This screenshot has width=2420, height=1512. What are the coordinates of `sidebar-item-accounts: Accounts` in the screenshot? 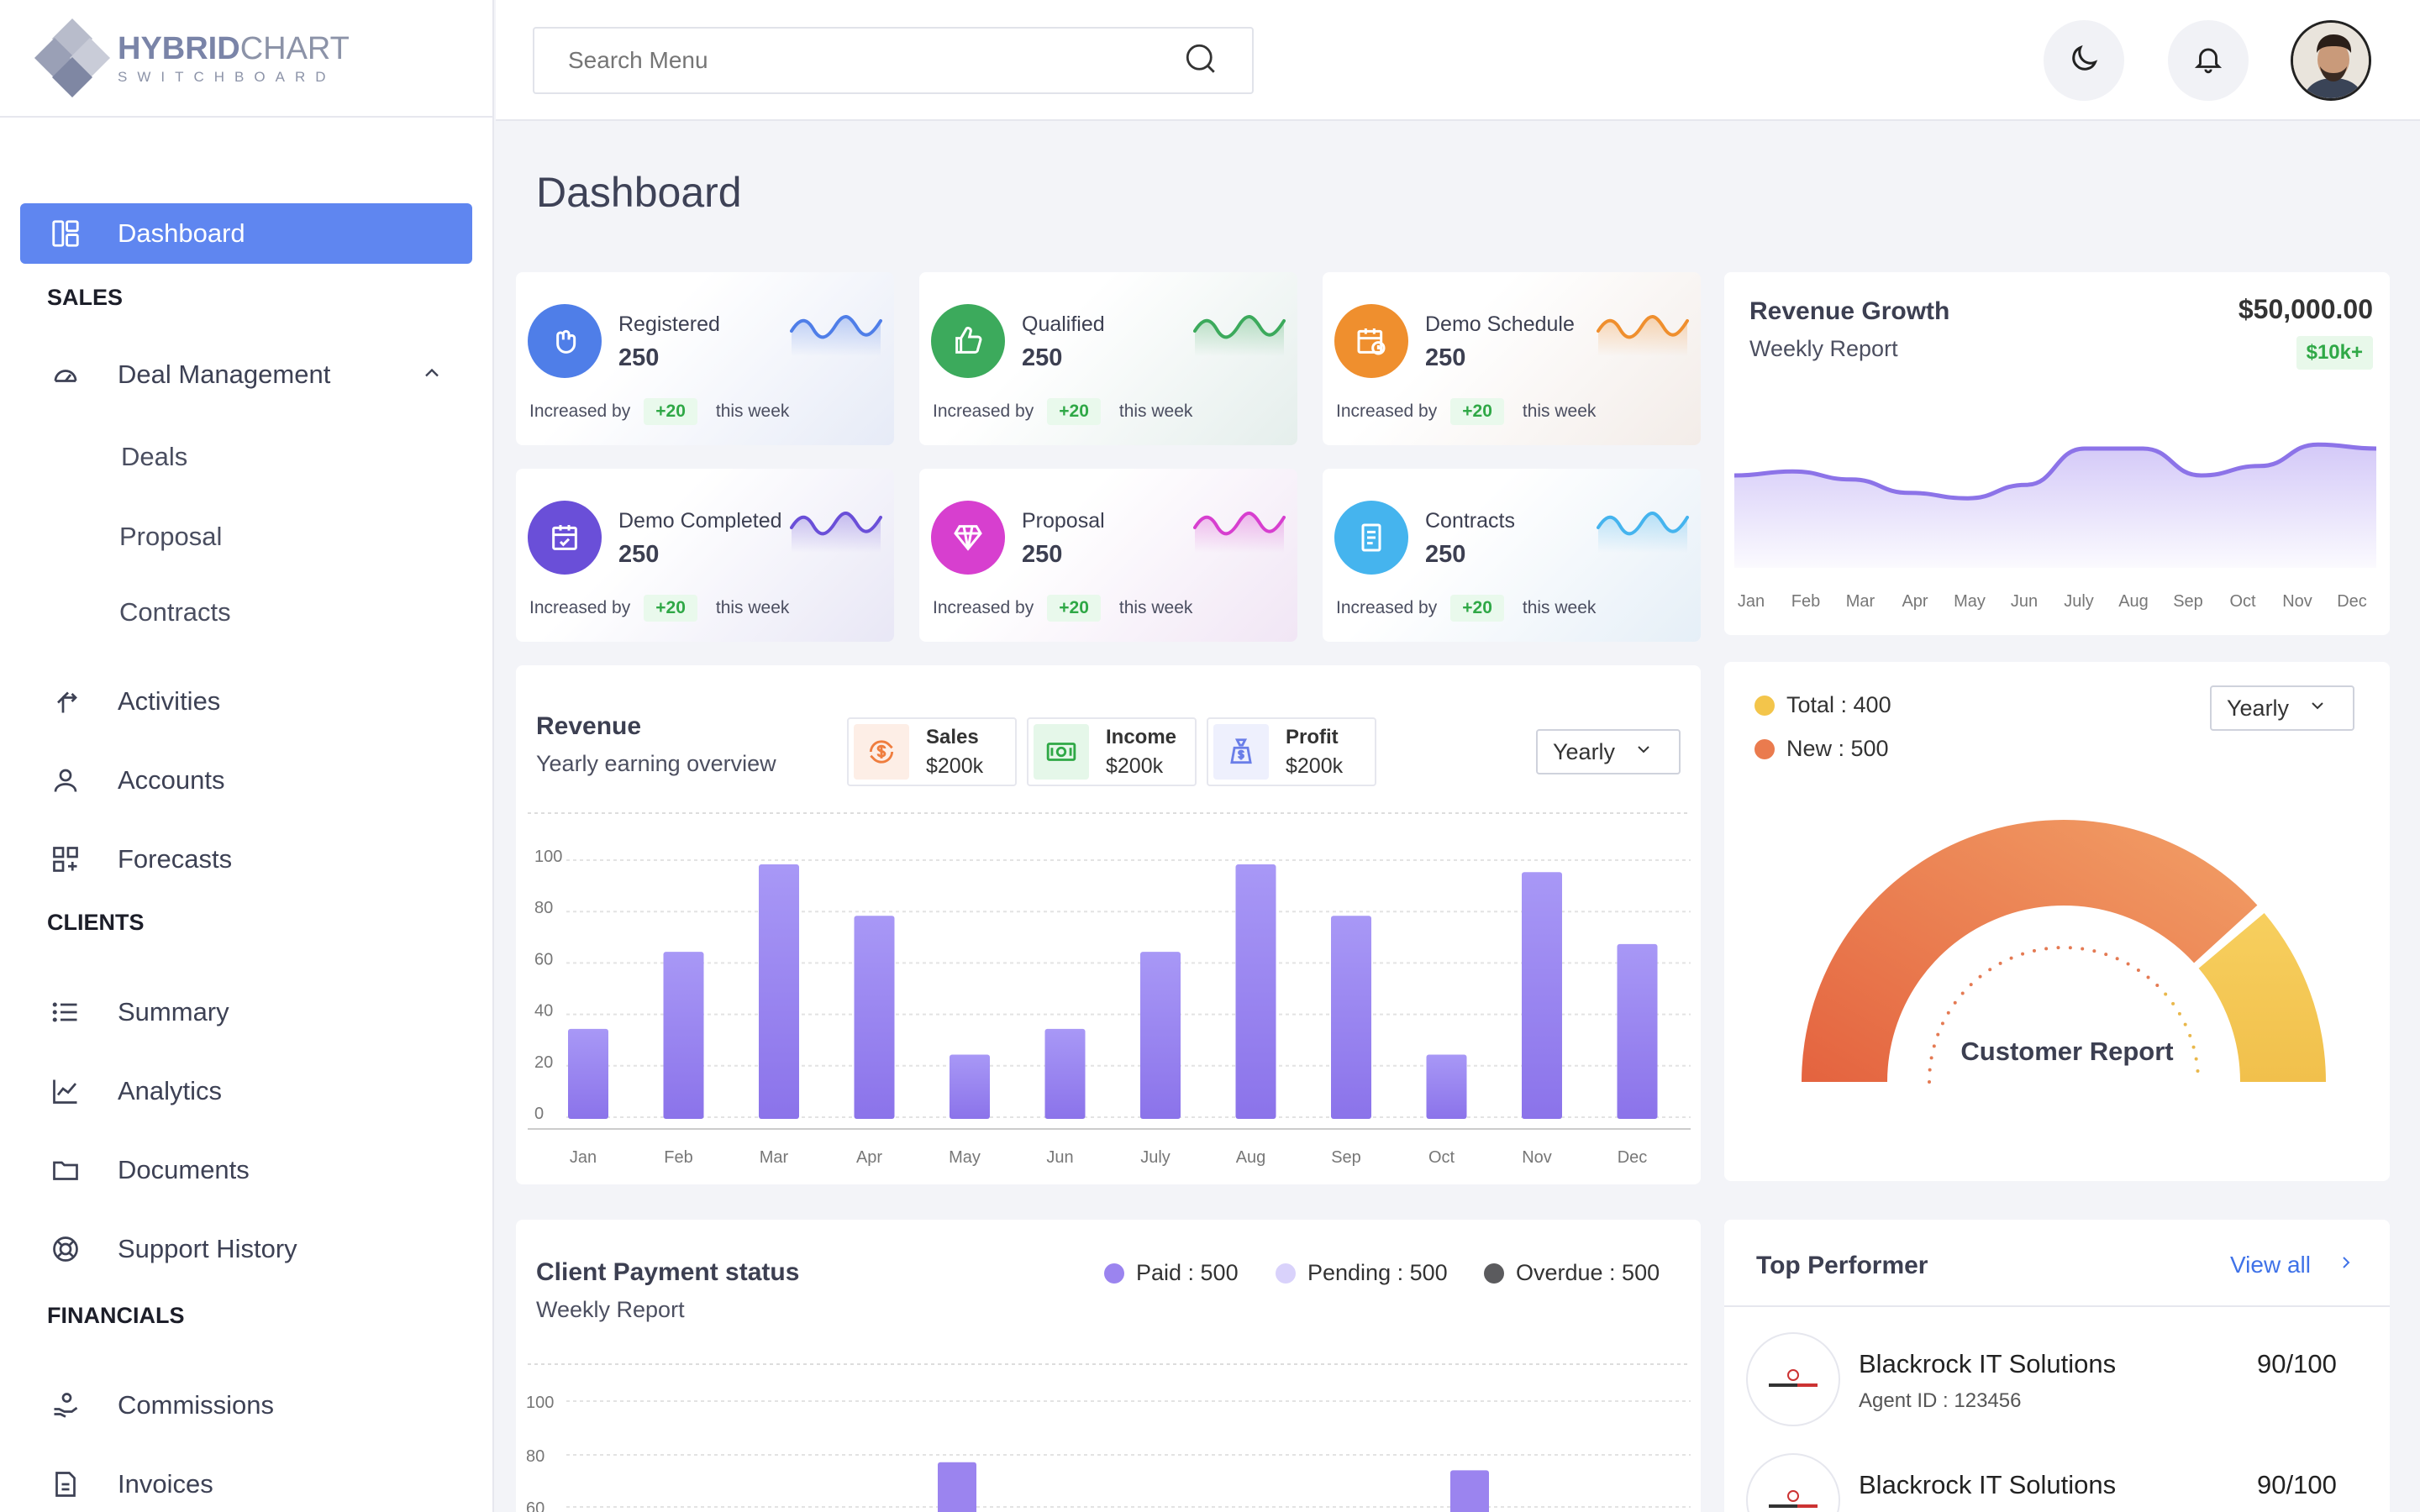 It's located at (246, 780).